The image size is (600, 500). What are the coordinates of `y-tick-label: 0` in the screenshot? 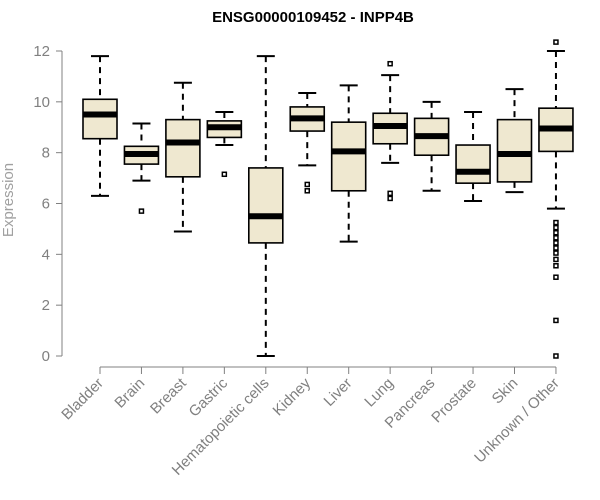 It's located at (46, 356).